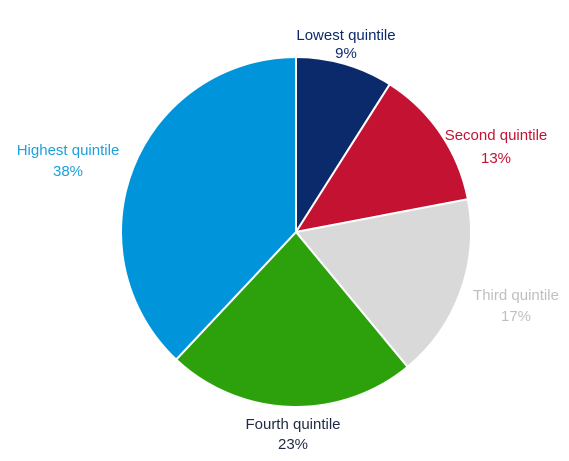  Describe the element at coordinates (383, 283) in the screenshot. I see `pie-slice-third` at that location.